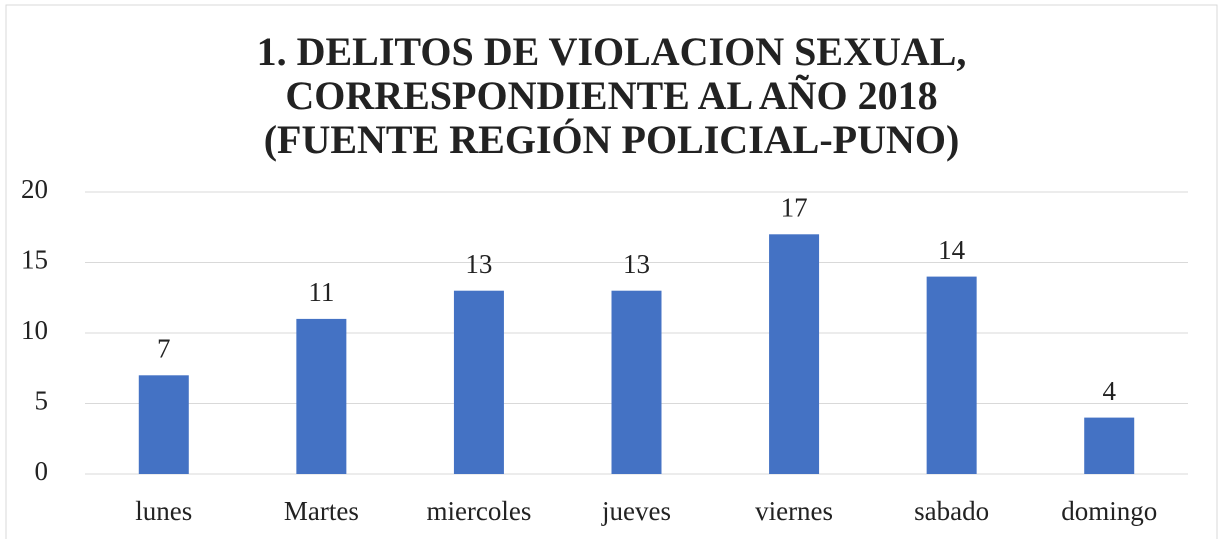  Describe the element at coordinates (636, 511) in the screenshot. I see `x-tick-label: jueves` at that location.